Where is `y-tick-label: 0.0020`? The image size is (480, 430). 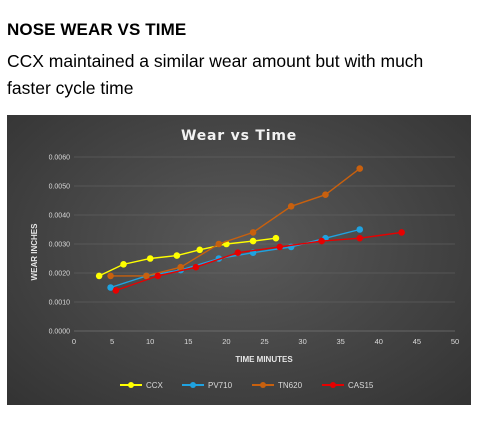
y-tick-label: 0.0020 is located at coordinates (60, 274).